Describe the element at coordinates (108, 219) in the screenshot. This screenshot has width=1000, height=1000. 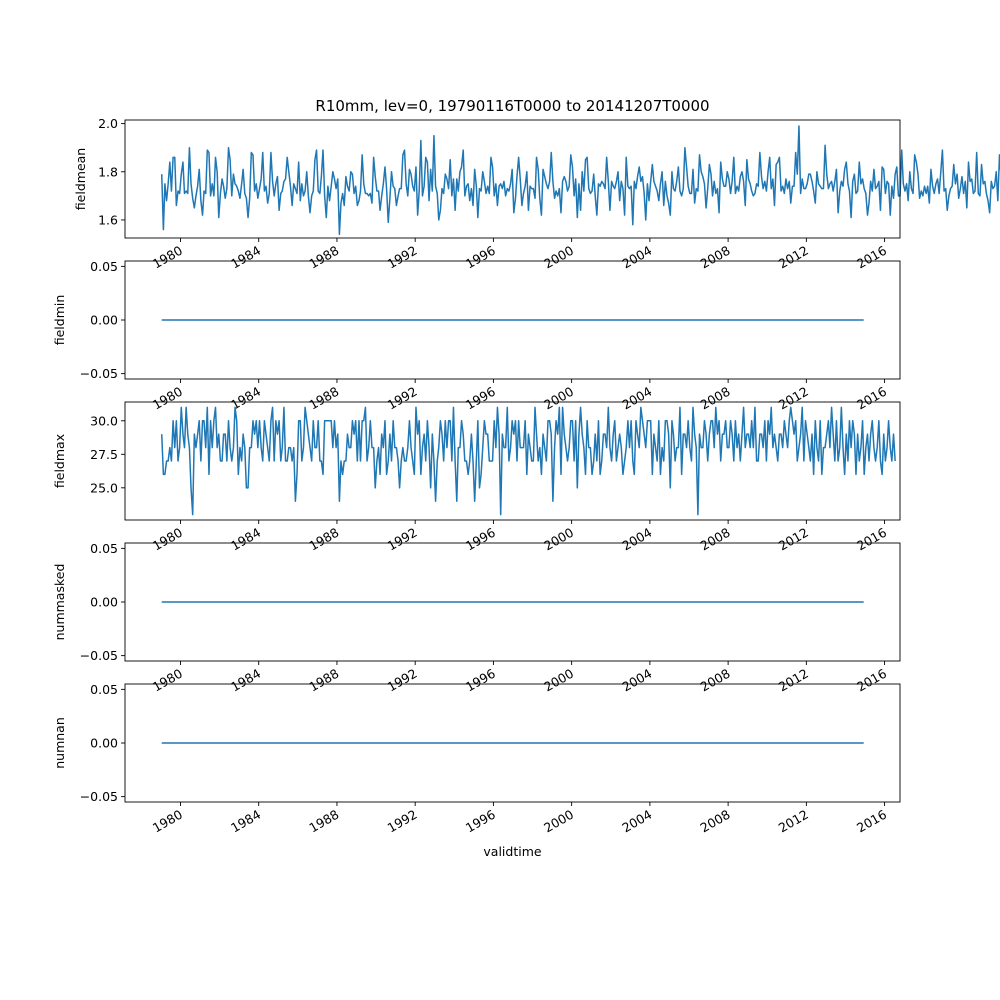
I see `y-tick-label-fieldmean: 1.6` at that location.